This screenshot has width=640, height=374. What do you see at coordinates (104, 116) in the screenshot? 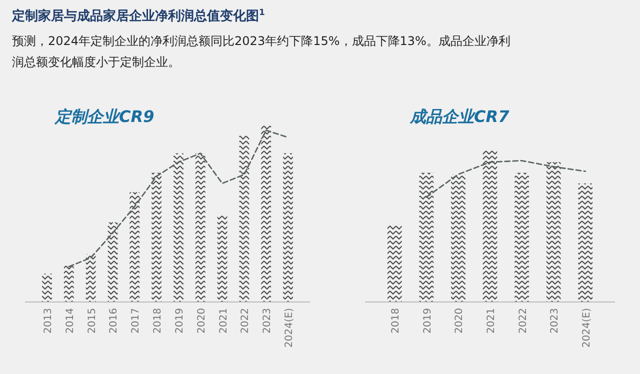
I see `chart-title: 定制企业CR9` at bounding box center [104, 116].